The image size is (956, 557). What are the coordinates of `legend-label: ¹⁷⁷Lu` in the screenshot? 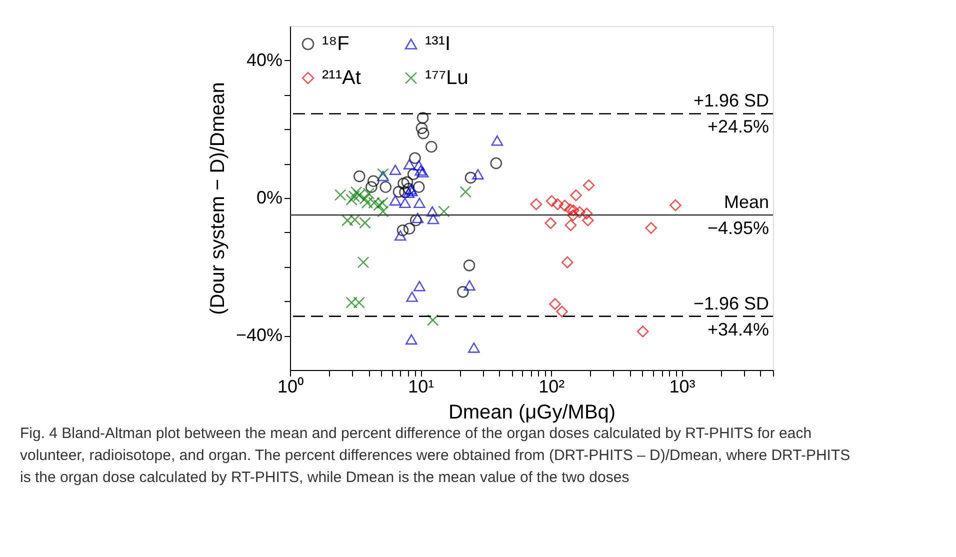 It's located at (446, 78).